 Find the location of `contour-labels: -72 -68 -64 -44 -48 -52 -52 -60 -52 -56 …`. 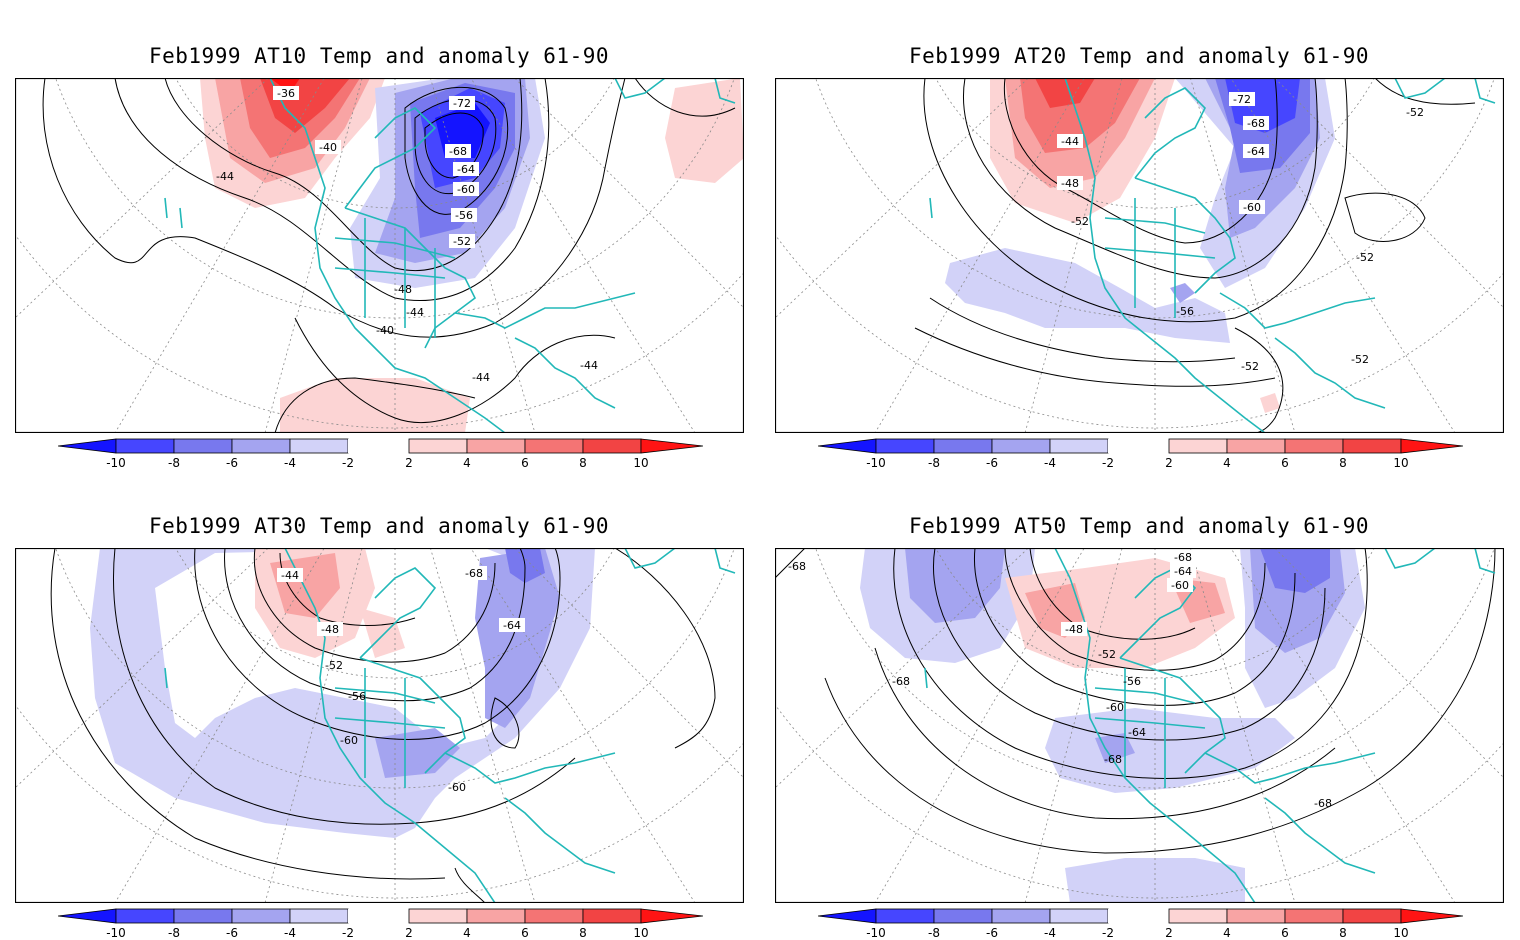

contour-labels: -72 -68 -64 -44 -48 -52 -52 -60 -52 -56 … is located at coordinates (1240, 232).